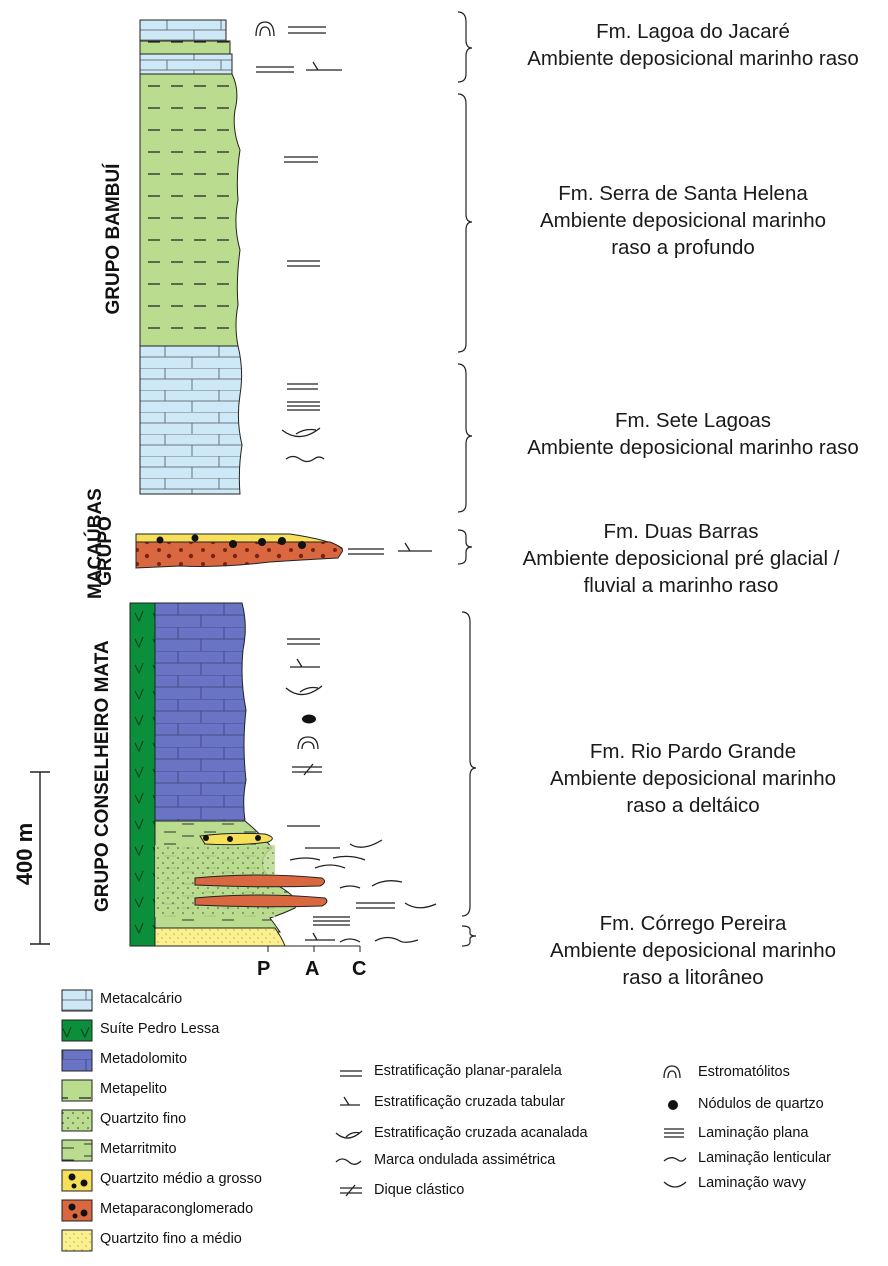 The height and width of the screenshot is (1266, 888). I want to click on layer-sete-lagoas, so click(191, 420).